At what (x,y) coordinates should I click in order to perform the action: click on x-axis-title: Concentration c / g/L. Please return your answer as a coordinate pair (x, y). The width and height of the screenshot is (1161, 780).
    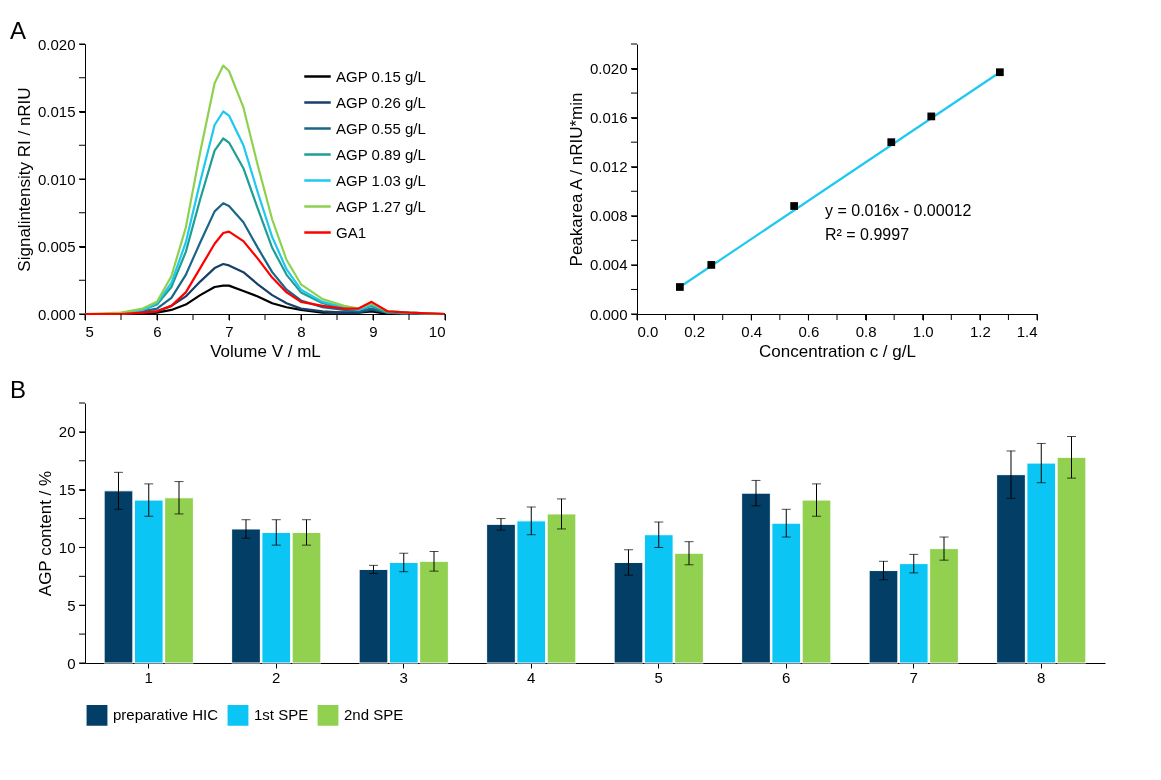
    Looking at the image, I should click on (837, 351).